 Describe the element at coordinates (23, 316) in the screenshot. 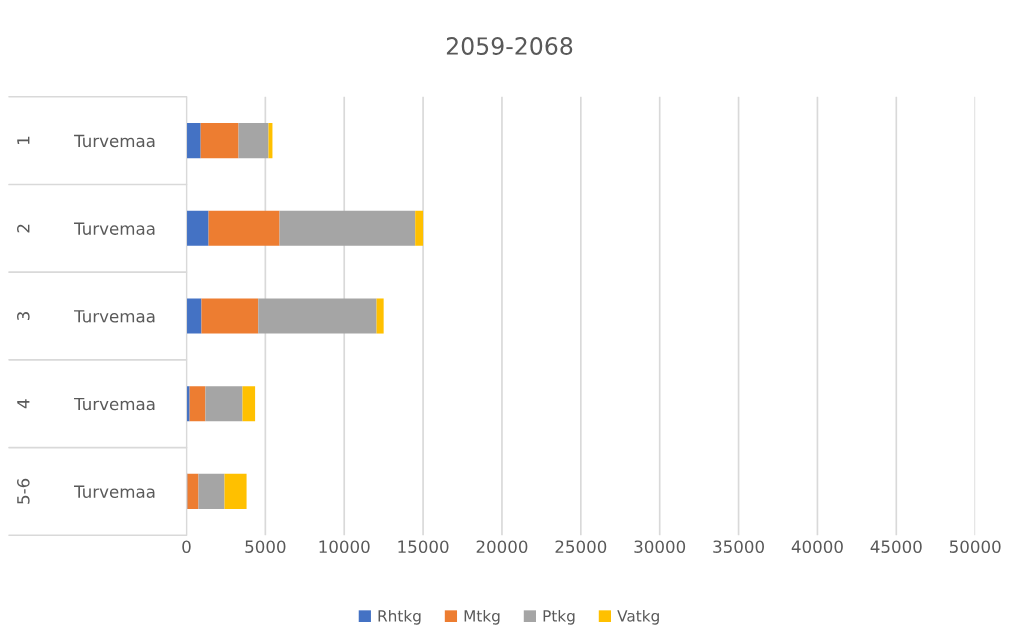

I see `text: 3` at that location.